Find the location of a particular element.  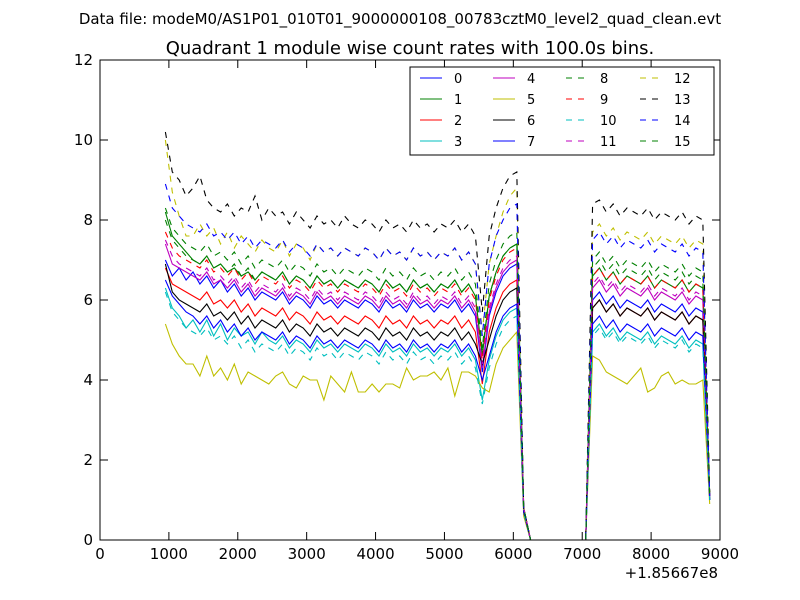

y-tick-label: 6 is located at coordinates (88, 300).